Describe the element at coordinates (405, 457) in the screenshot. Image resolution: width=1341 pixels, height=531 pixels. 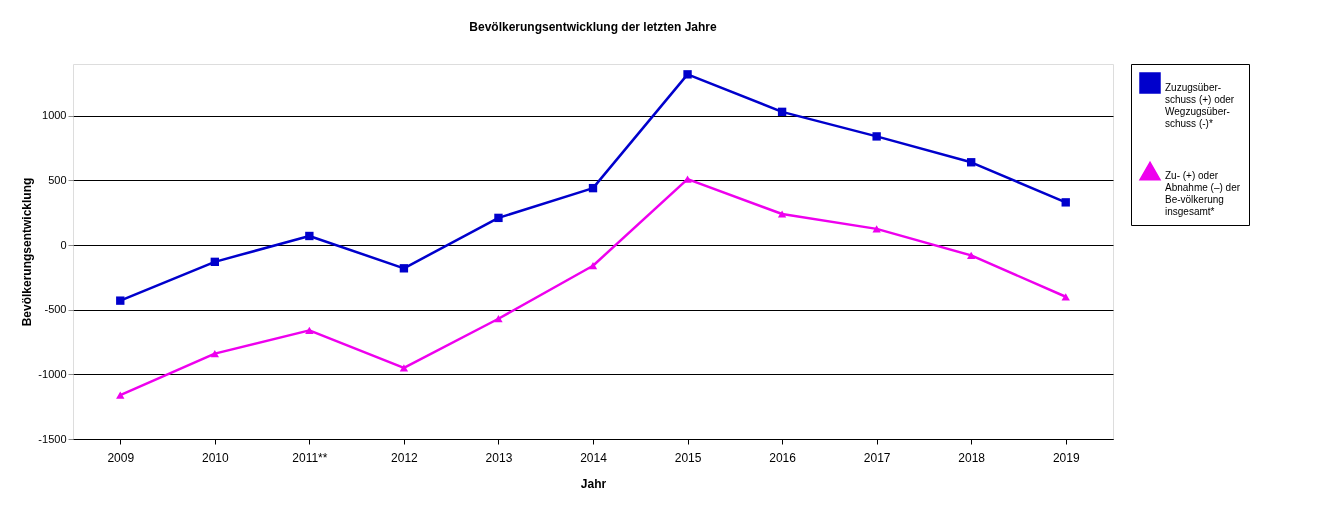
I see `x-tick-label: 2012` at that location.